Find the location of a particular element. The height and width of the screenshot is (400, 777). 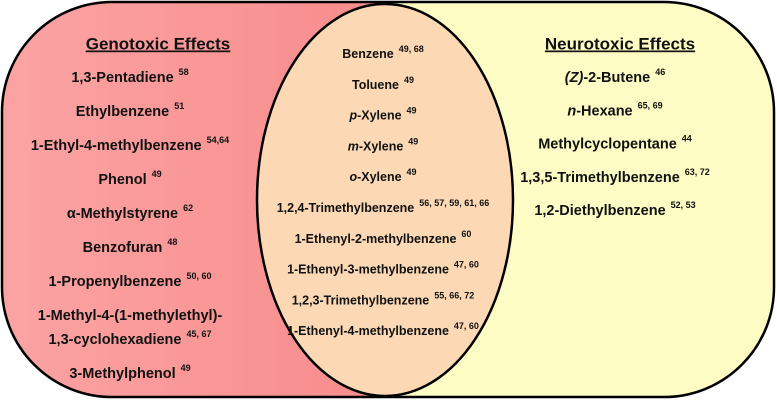

compound-name: Benzene is located at coordinates (367, 54).